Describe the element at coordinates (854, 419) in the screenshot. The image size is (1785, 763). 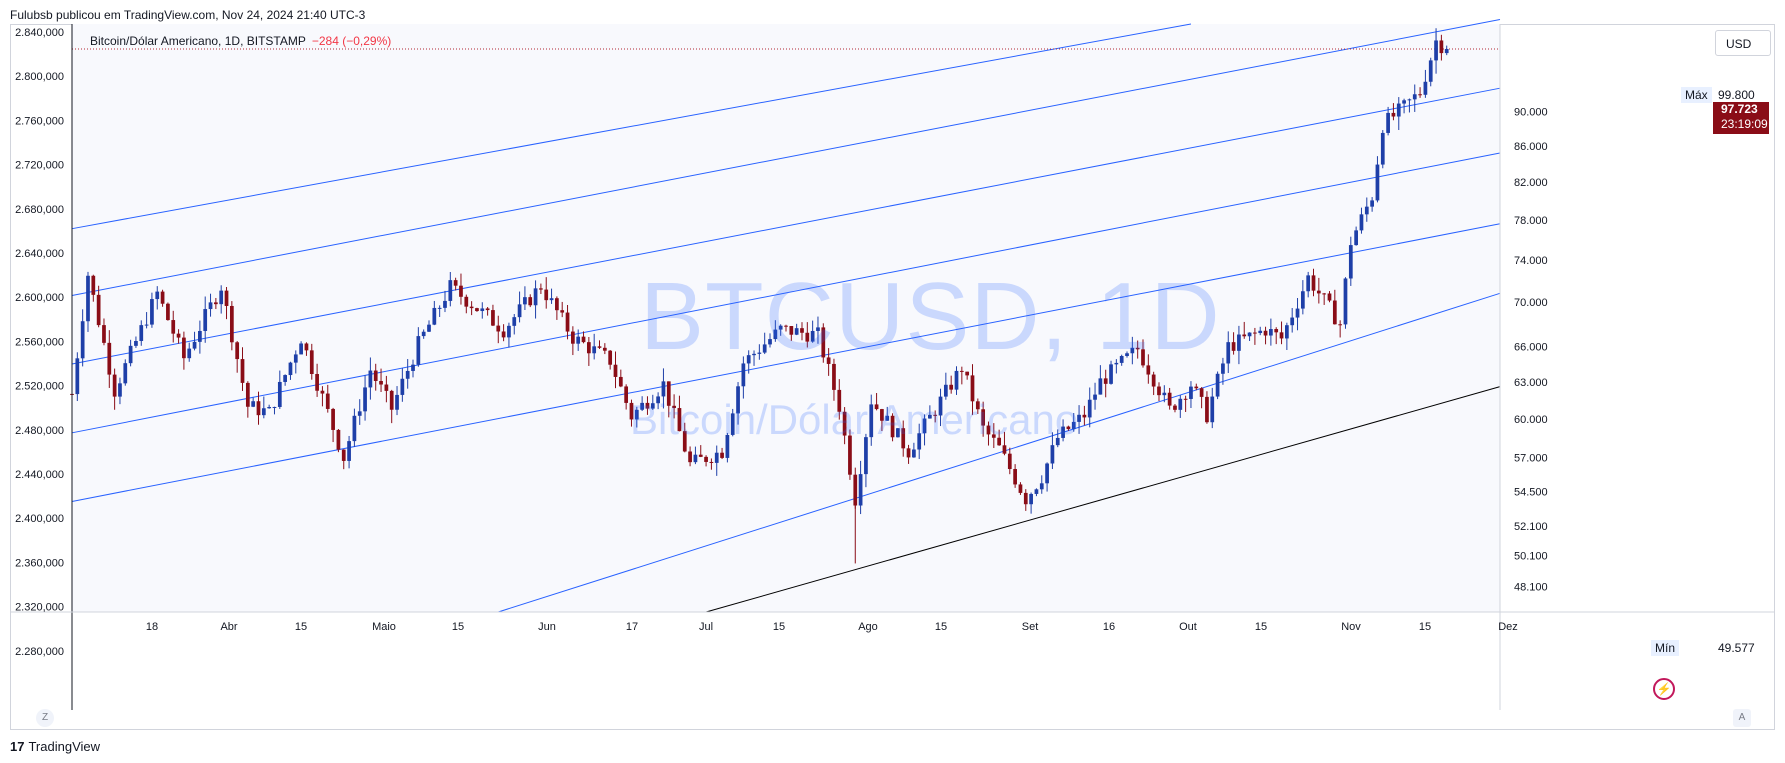
I see `watermark-name: Bitcoin/Dólar Americano` at that location.